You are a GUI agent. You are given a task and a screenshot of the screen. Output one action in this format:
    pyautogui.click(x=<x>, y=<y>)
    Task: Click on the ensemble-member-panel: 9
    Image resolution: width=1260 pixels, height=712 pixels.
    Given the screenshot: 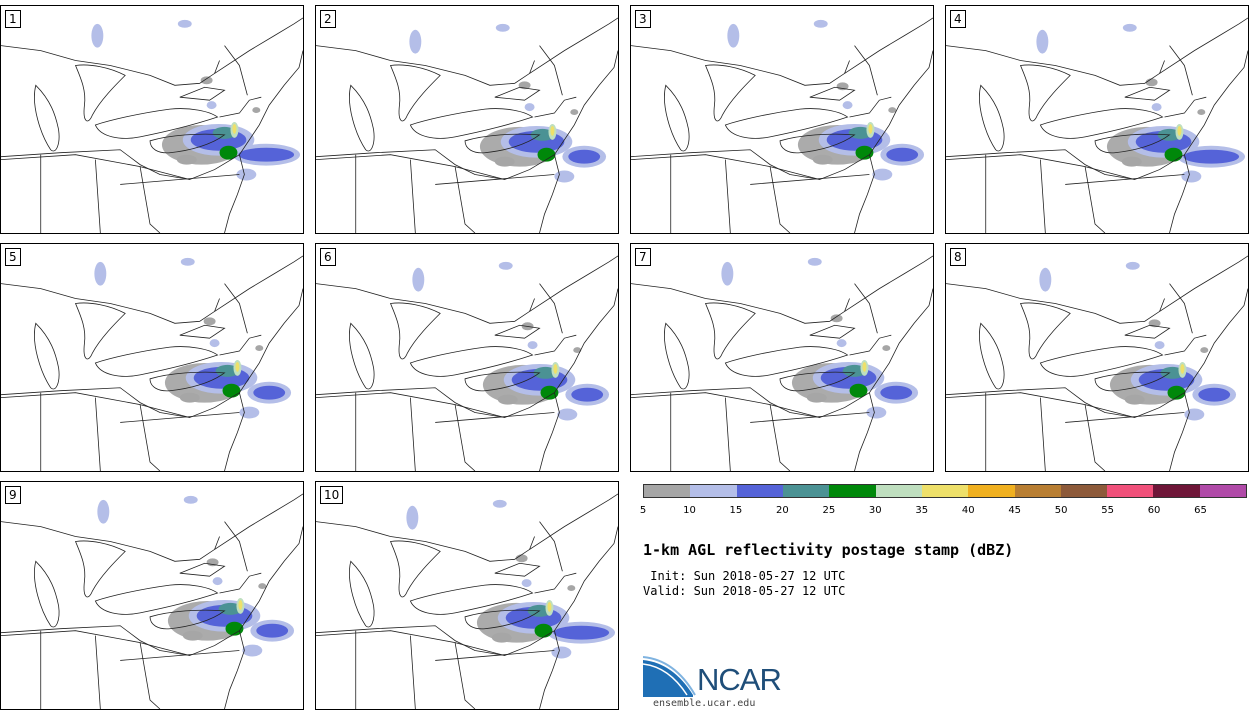 What is the action you would take?
    pyautogui.click(x=152, y=595)
    